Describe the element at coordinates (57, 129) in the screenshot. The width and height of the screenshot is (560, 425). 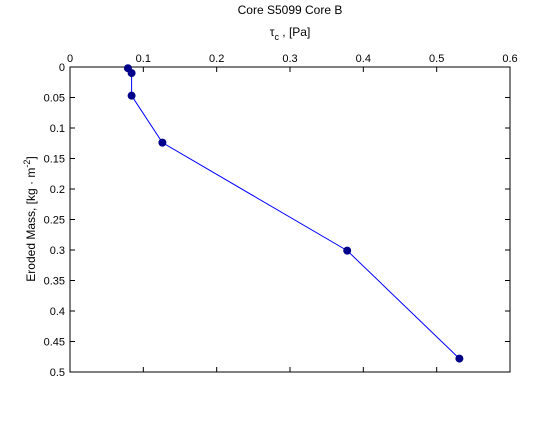
I see `y-tick-label: 0.1` at that location.